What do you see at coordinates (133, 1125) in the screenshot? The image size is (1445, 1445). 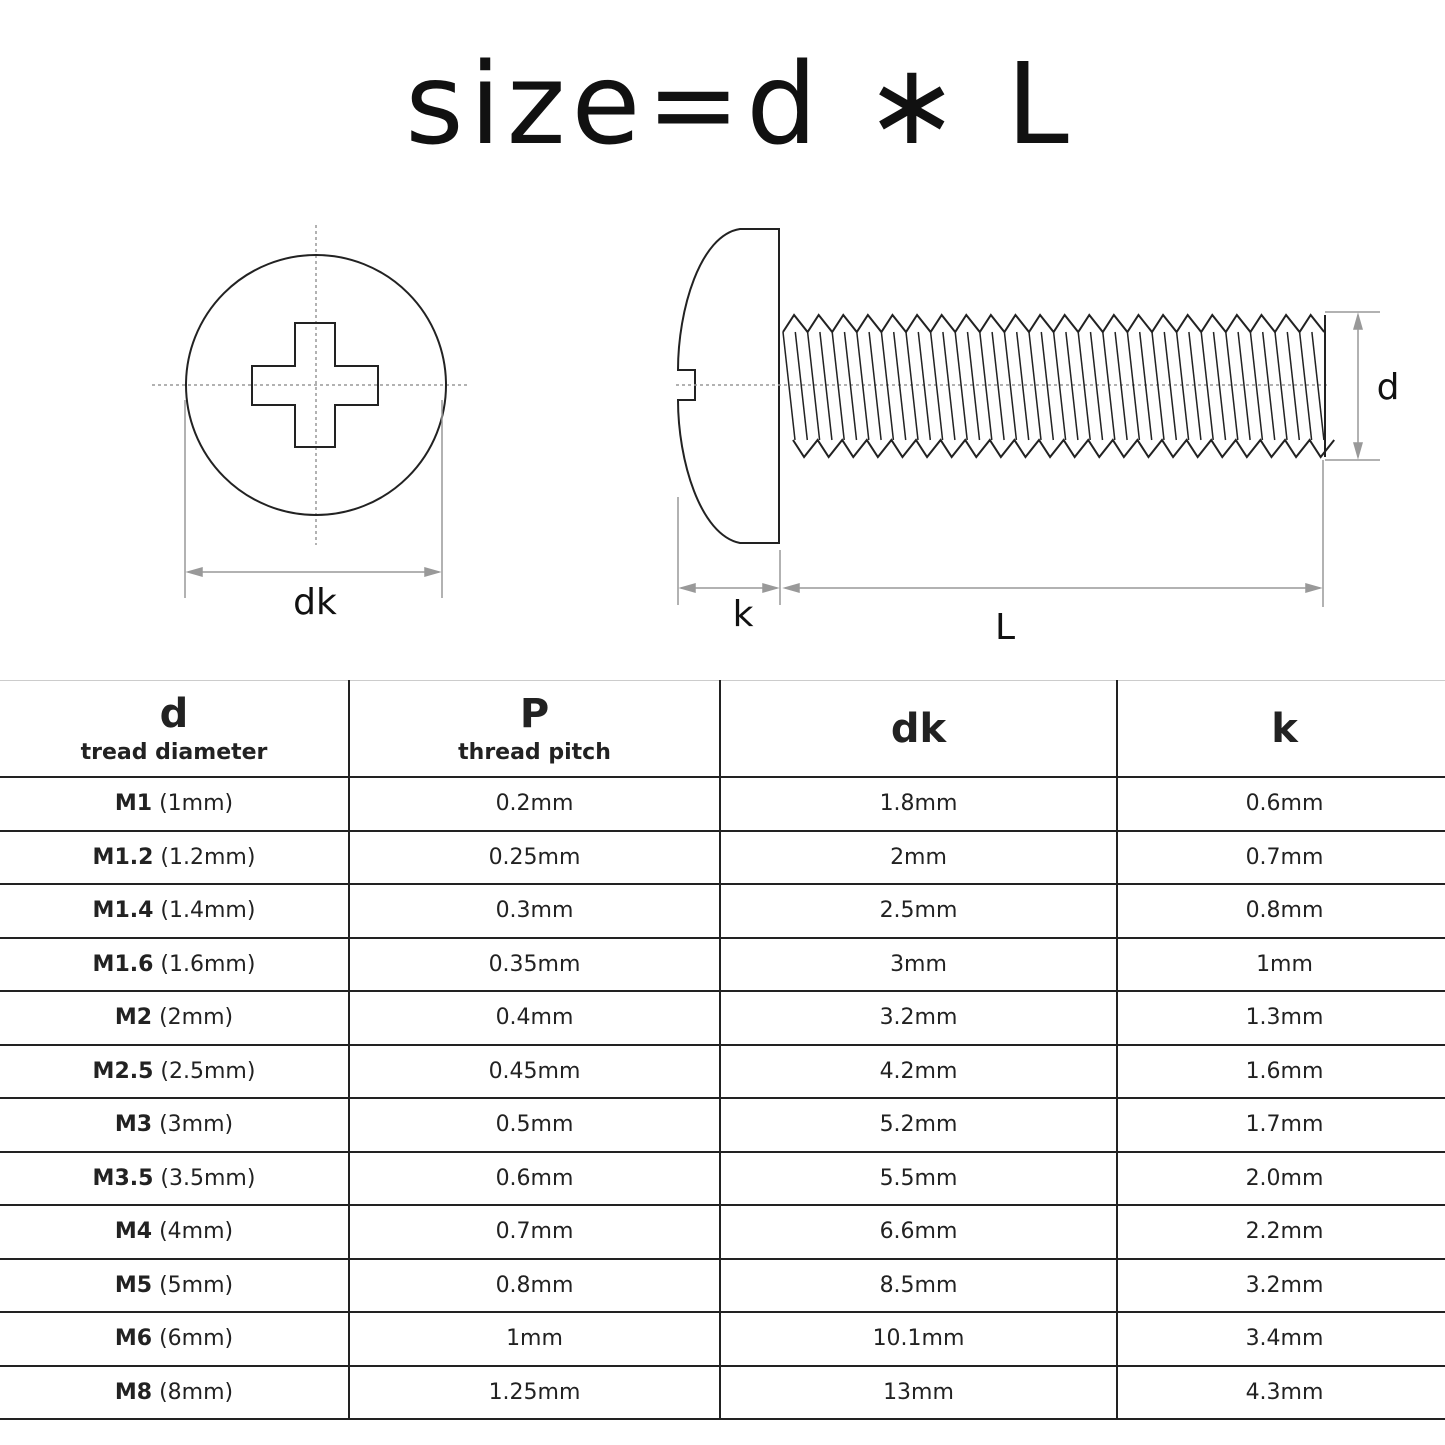 I see `metric-size: M3` at bounding box center [133, 1125].